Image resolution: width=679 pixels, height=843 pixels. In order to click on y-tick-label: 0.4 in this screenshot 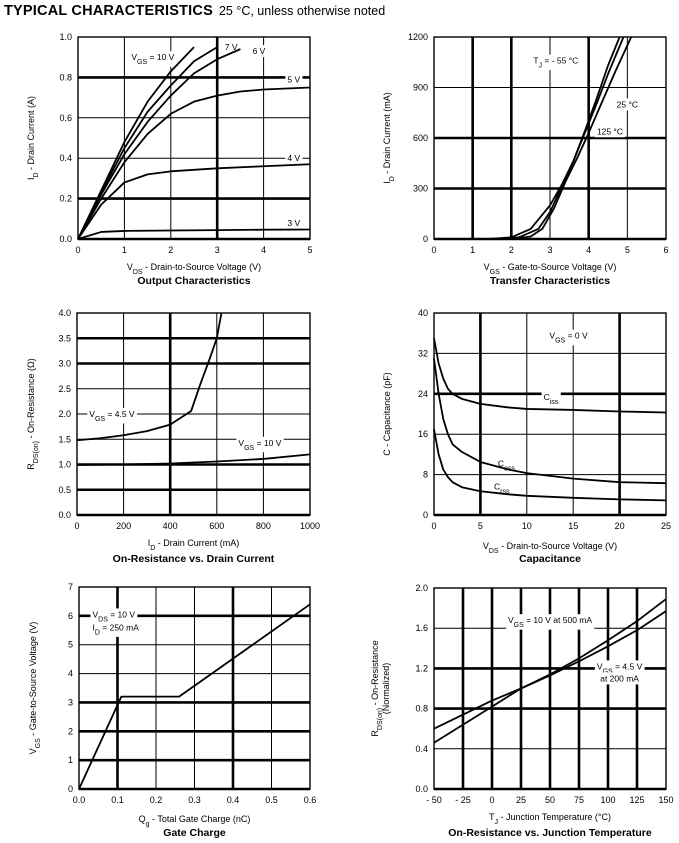, I will do `click(65, 158)`.